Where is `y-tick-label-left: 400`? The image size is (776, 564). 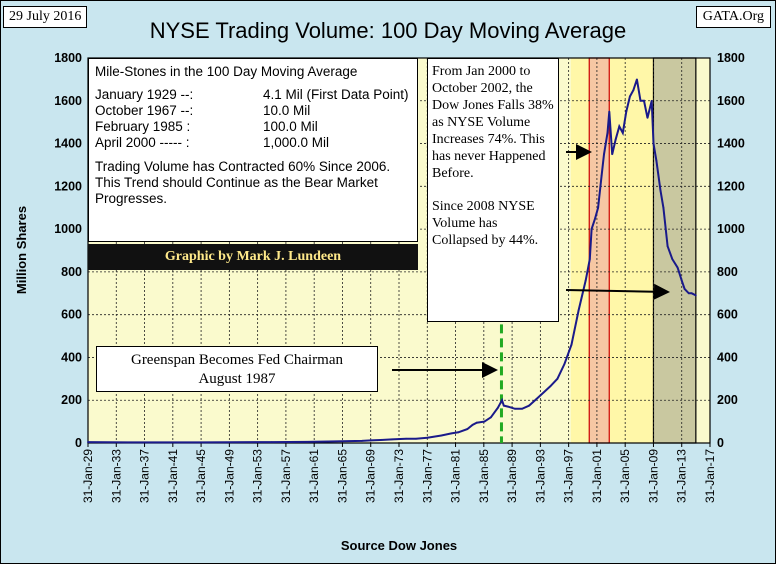 y-tick-label-left: 400 is located at coordinates (71, 357).